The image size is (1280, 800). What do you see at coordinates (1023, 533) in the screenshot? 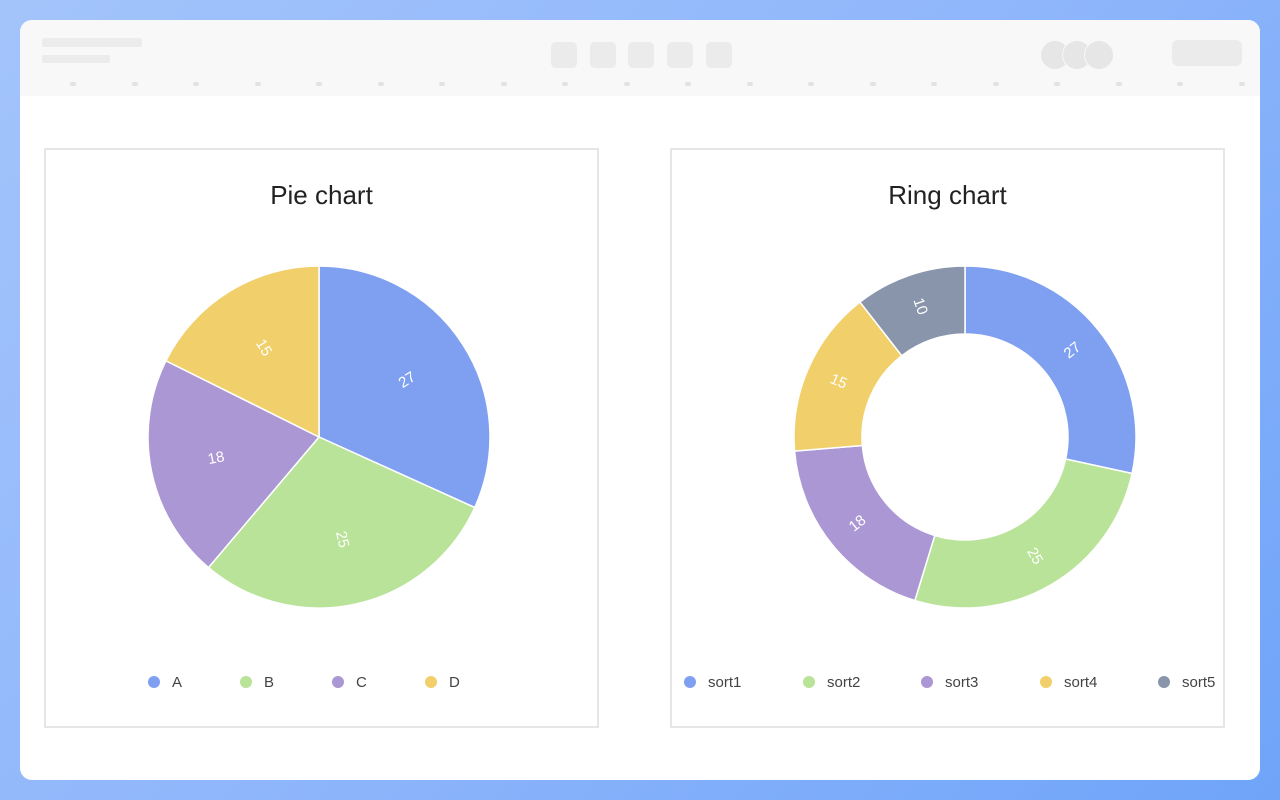
I see `ring-slice-sort2` at bounding box center [1023, 533].